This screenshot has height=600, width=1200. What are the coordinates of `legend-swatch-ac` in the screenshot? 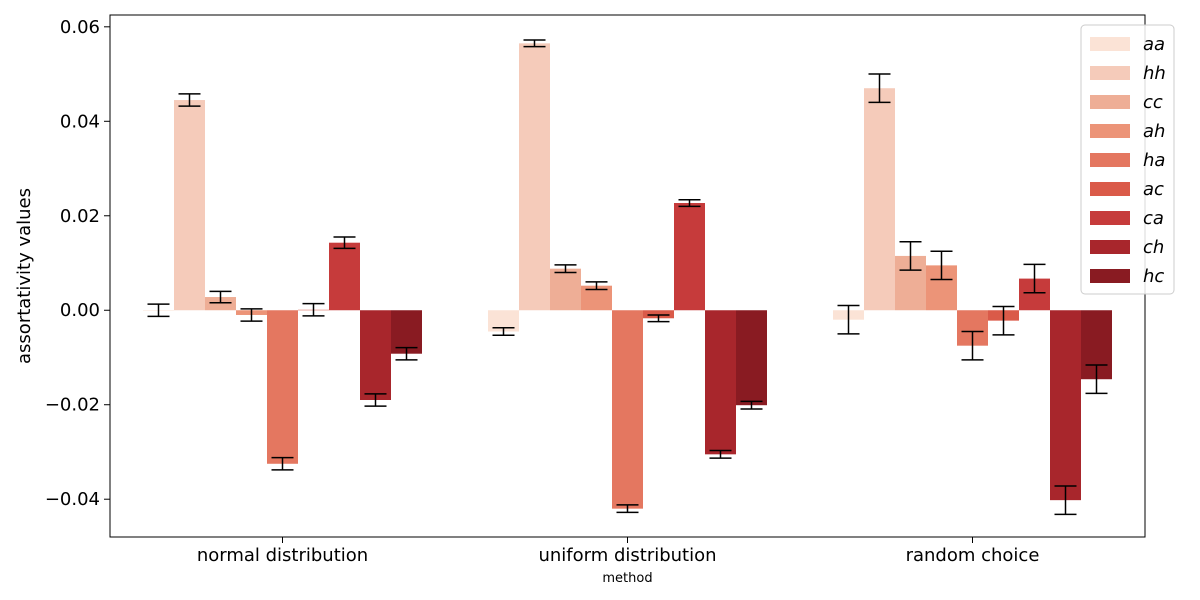 It's located at (1110, 189).